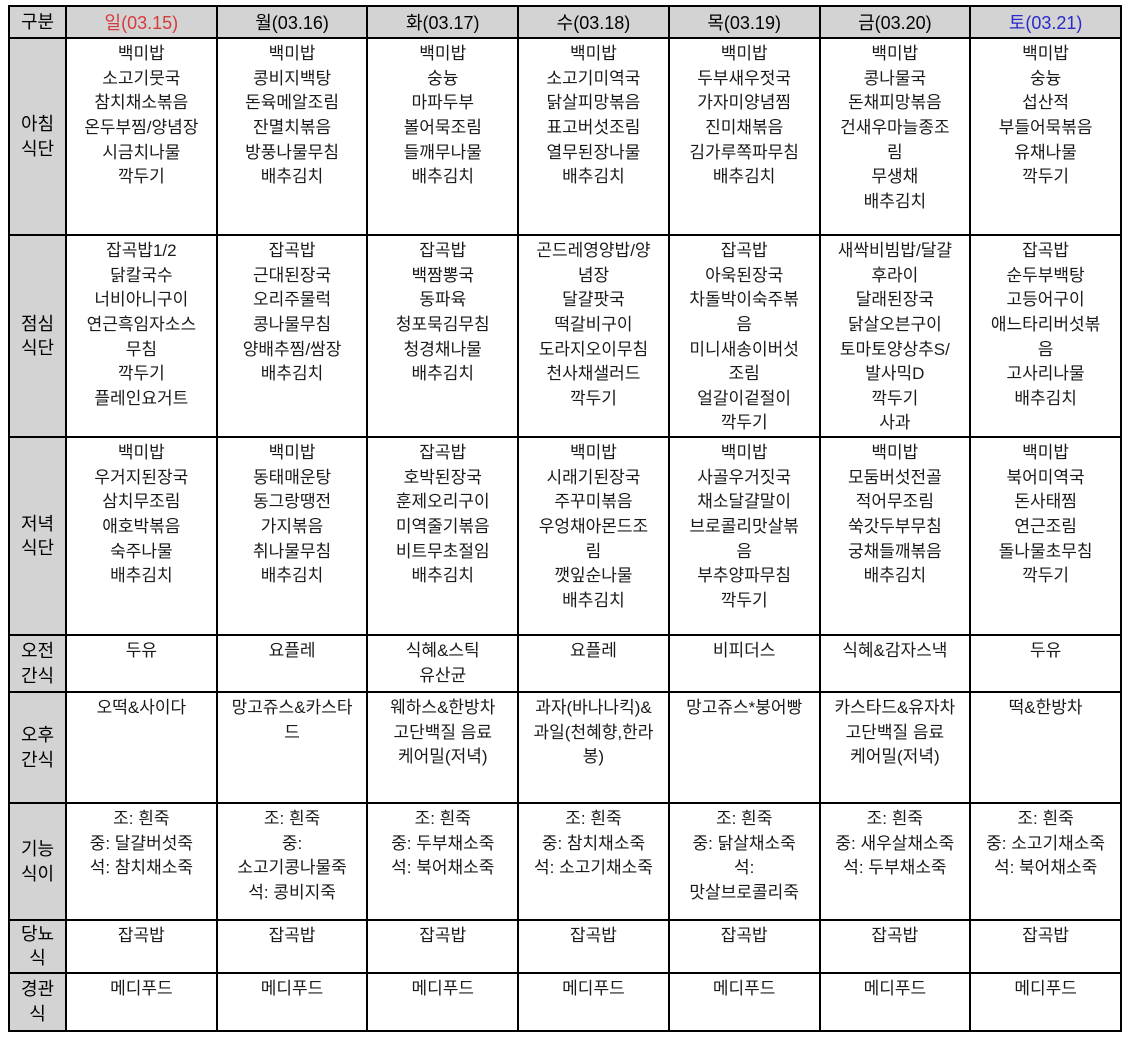  I want to click on cell-diab-fri: 잡곡밥, so click(895, 946).